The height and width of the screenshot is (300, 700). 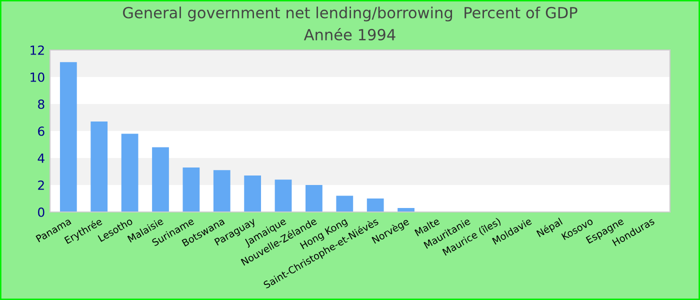 I want to click on chart-title: General government net lending/borrowing Percent of GDP, so click(x=350, y=14).